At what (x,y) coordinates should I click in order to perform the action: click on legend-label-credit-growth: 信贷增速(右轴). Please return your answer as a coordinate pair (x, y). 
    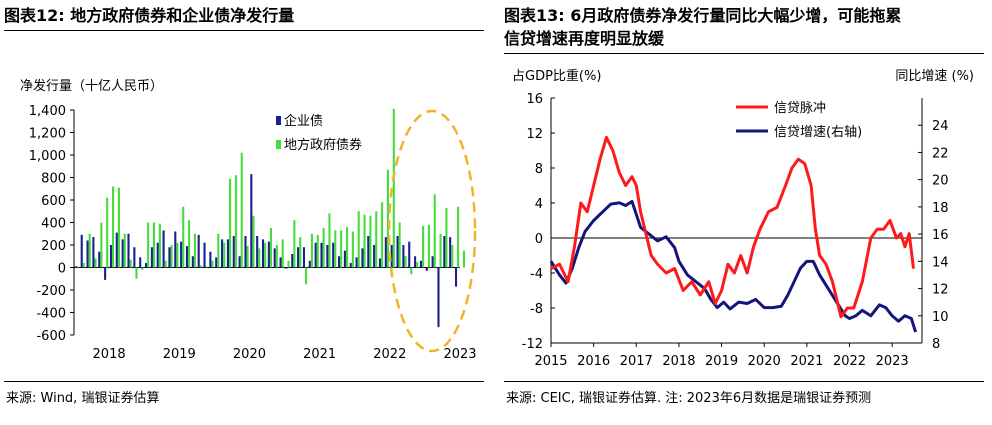
    Looking at the image, I should click on (818, 132).